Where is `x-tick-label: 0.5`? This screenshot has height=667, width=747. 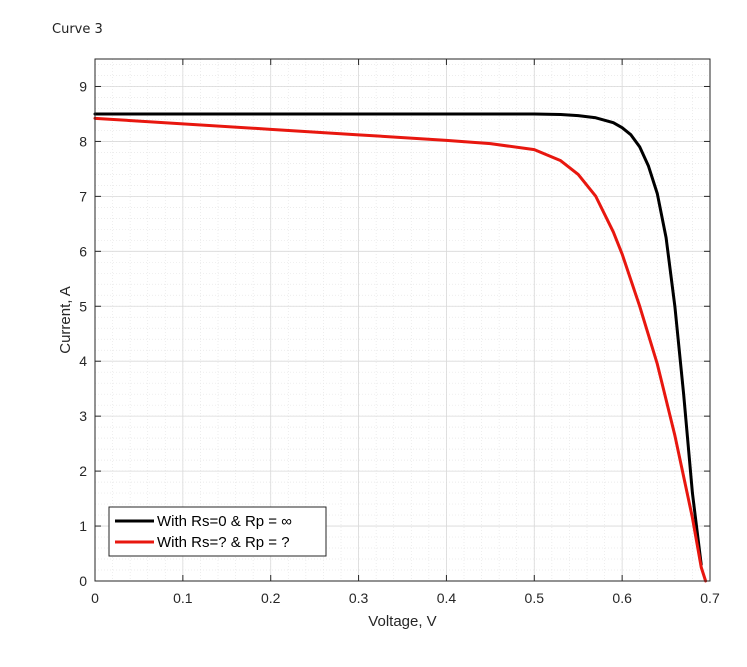
x-tick-label: 0.5 is located at coordinates (535, 598).